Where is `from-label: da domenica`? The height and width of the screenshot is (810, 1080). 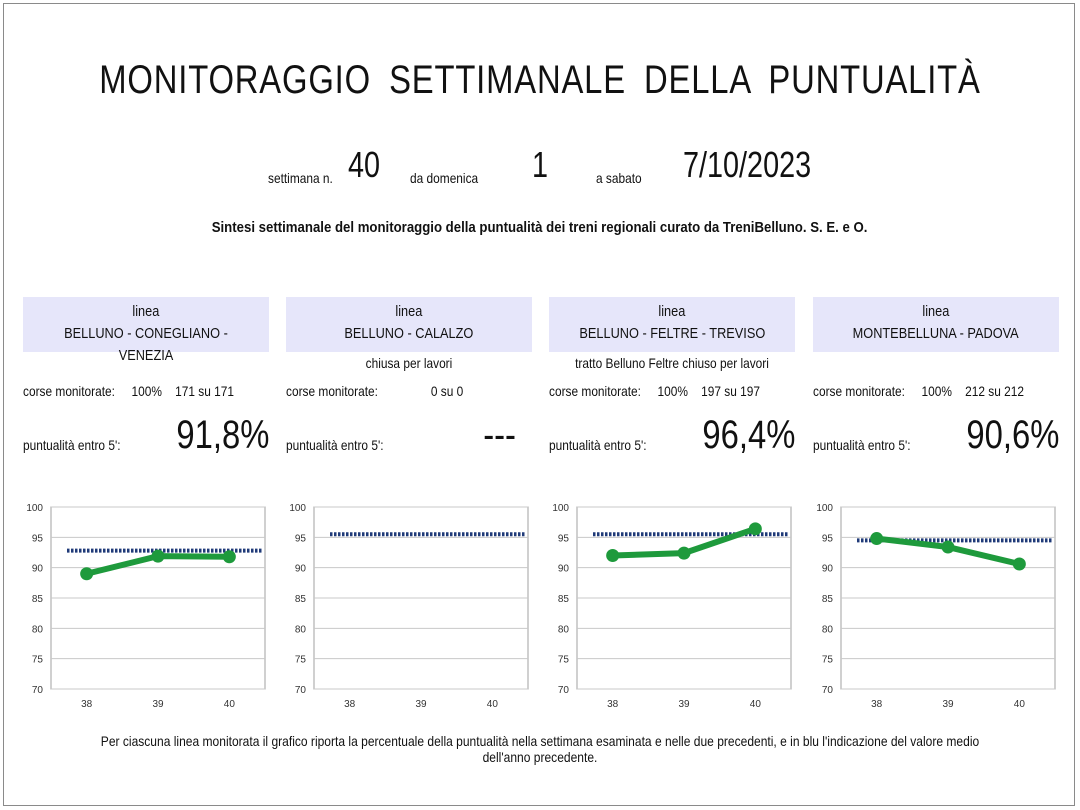 from-label: da domenica is located at coordinates (444, 178).